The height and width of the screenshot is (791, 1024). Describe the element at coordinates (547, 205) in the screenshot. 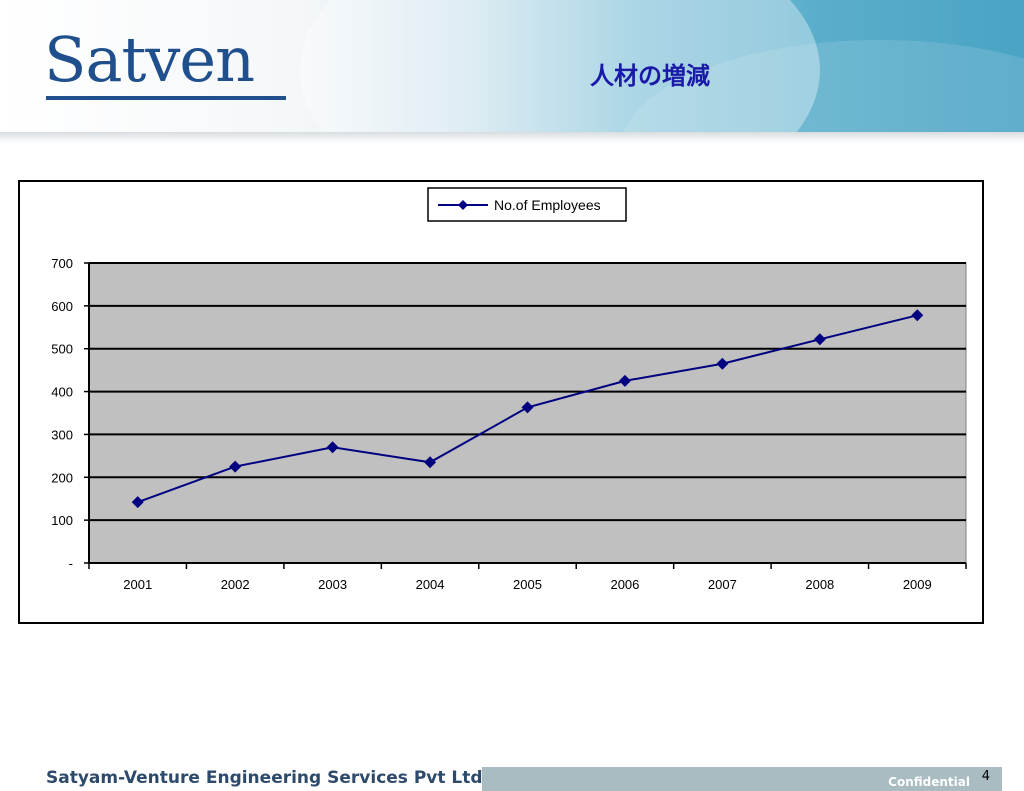

I see `legend-label: No.of Employees` at that location.